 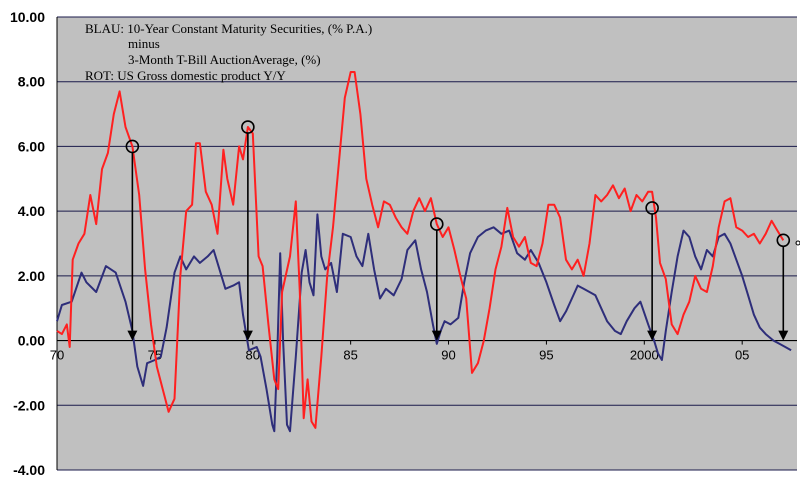 What do you see at coordinates (27, 17) in the screenshot?
I see `y-tick-label: 10.00` at bounding box center [27, 17].